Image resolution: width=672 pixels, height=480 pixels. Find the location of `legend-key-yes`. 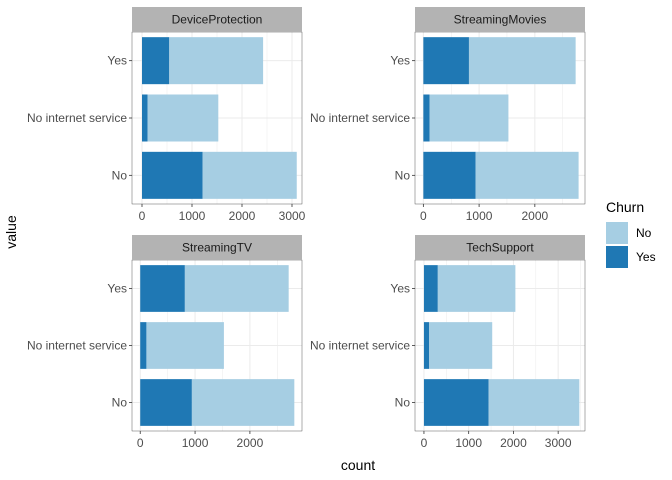

legend-key-yes is located at coordinates (617, 257).